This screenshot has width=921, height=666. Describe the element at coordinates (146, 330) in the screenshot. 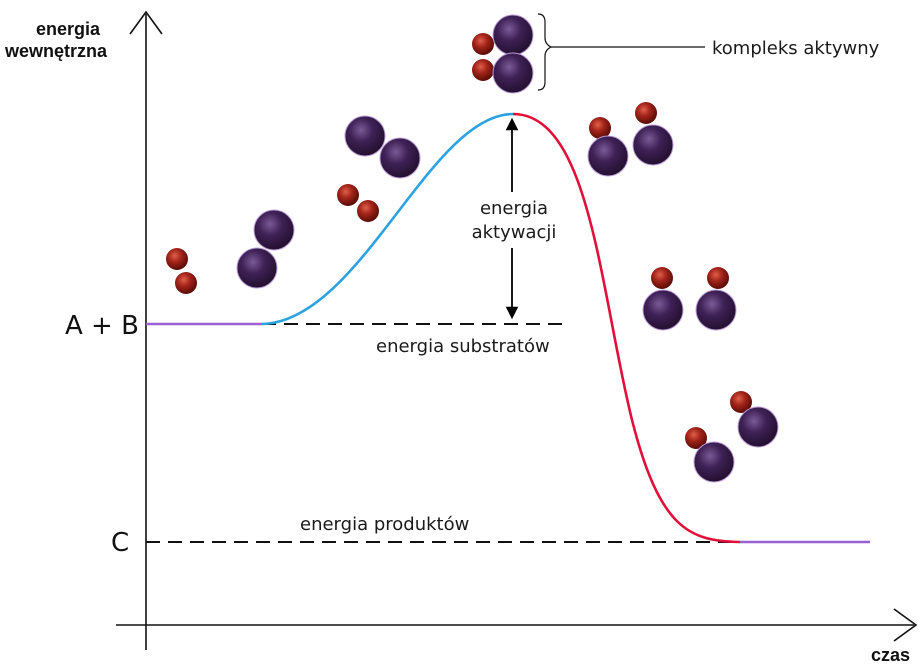

I see `y-axis` at that location.